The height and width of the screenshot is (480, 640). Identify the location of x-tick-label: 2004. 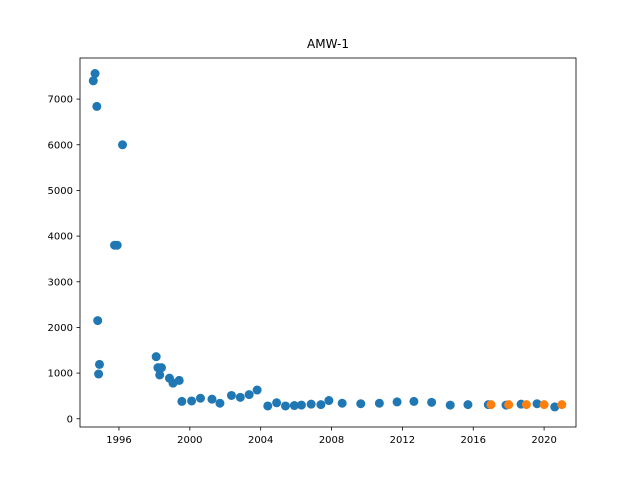
(260, 440).